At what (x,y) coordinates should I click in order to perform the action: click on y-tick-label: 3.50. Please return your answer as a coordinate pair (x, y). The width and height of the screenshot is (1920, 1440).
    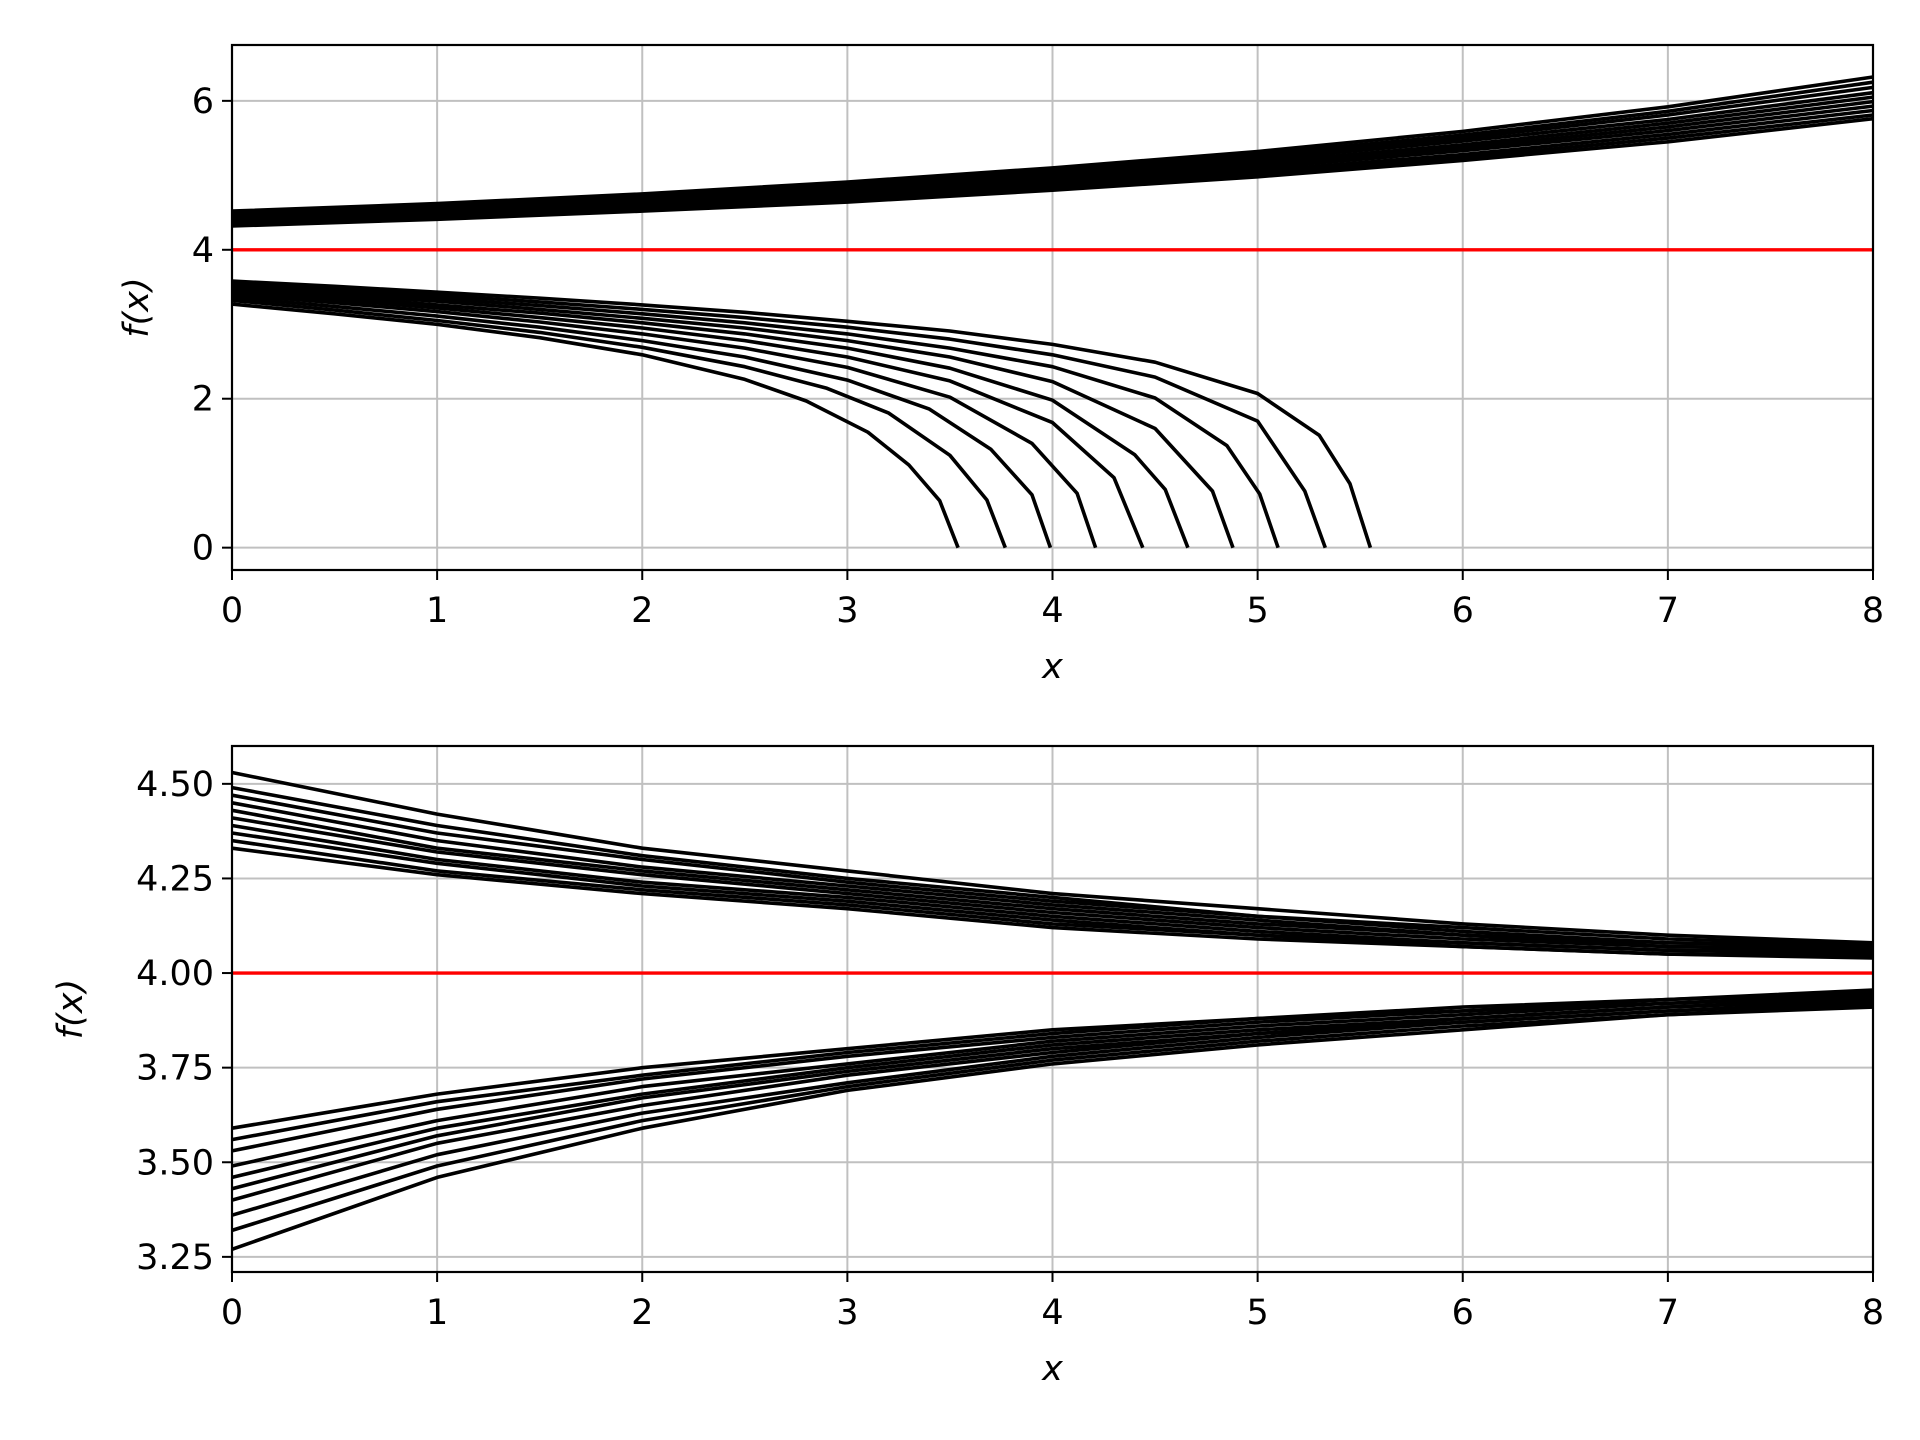
    Looking at the image, I should click on (175, 1163).